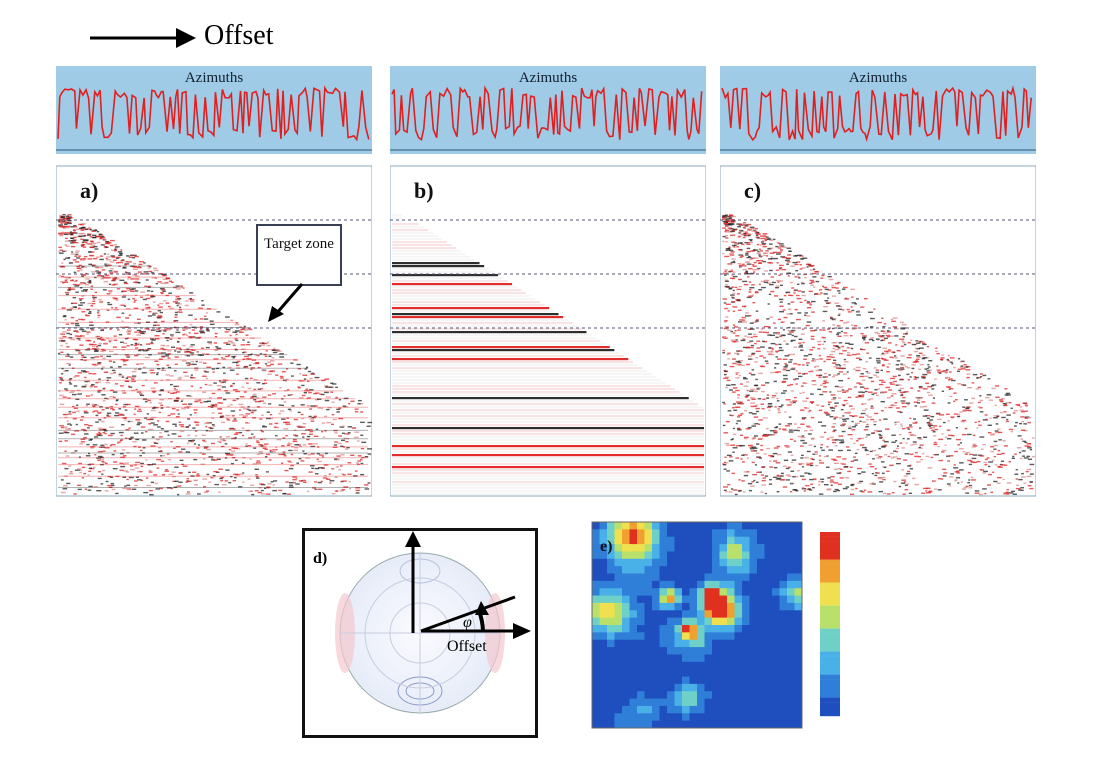 This screenshot has width=1100, height=760. What do you see at coordinates (89, 190) in the screenshot?
I see `panel-label-a: a)` at bounding box center [89, 190].